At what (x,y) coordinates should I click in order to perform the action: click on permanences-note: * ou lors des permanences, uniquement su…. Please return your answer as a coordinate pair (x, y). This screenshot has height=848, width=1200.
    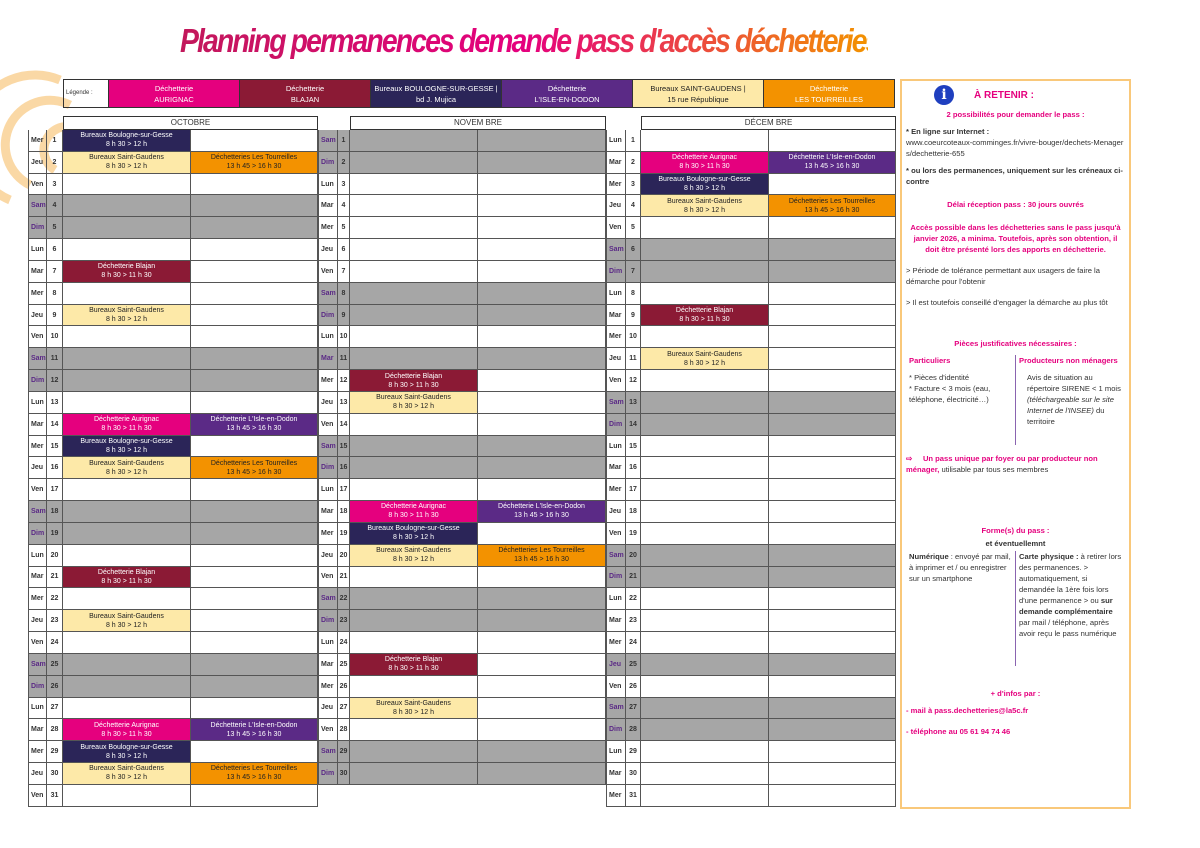
    Looking at the image, I should click on (1014, 176).